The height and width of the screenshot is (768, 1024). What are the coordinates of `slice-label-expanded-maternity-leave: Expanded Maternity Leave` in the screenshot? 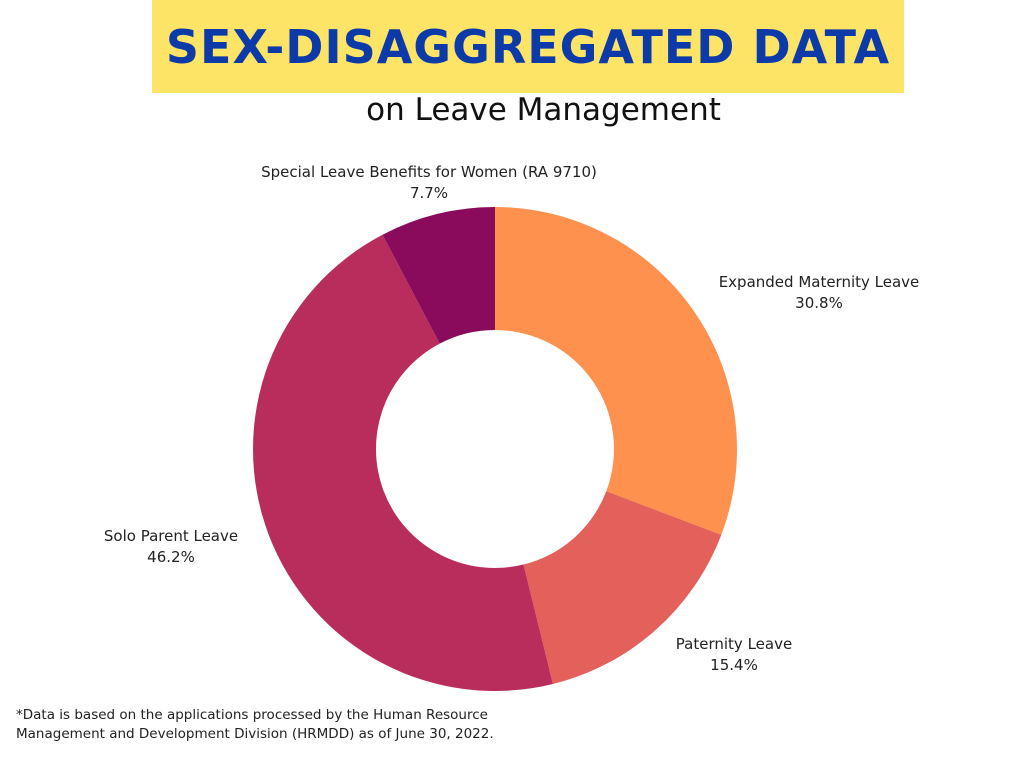 It's located at (819, 282).